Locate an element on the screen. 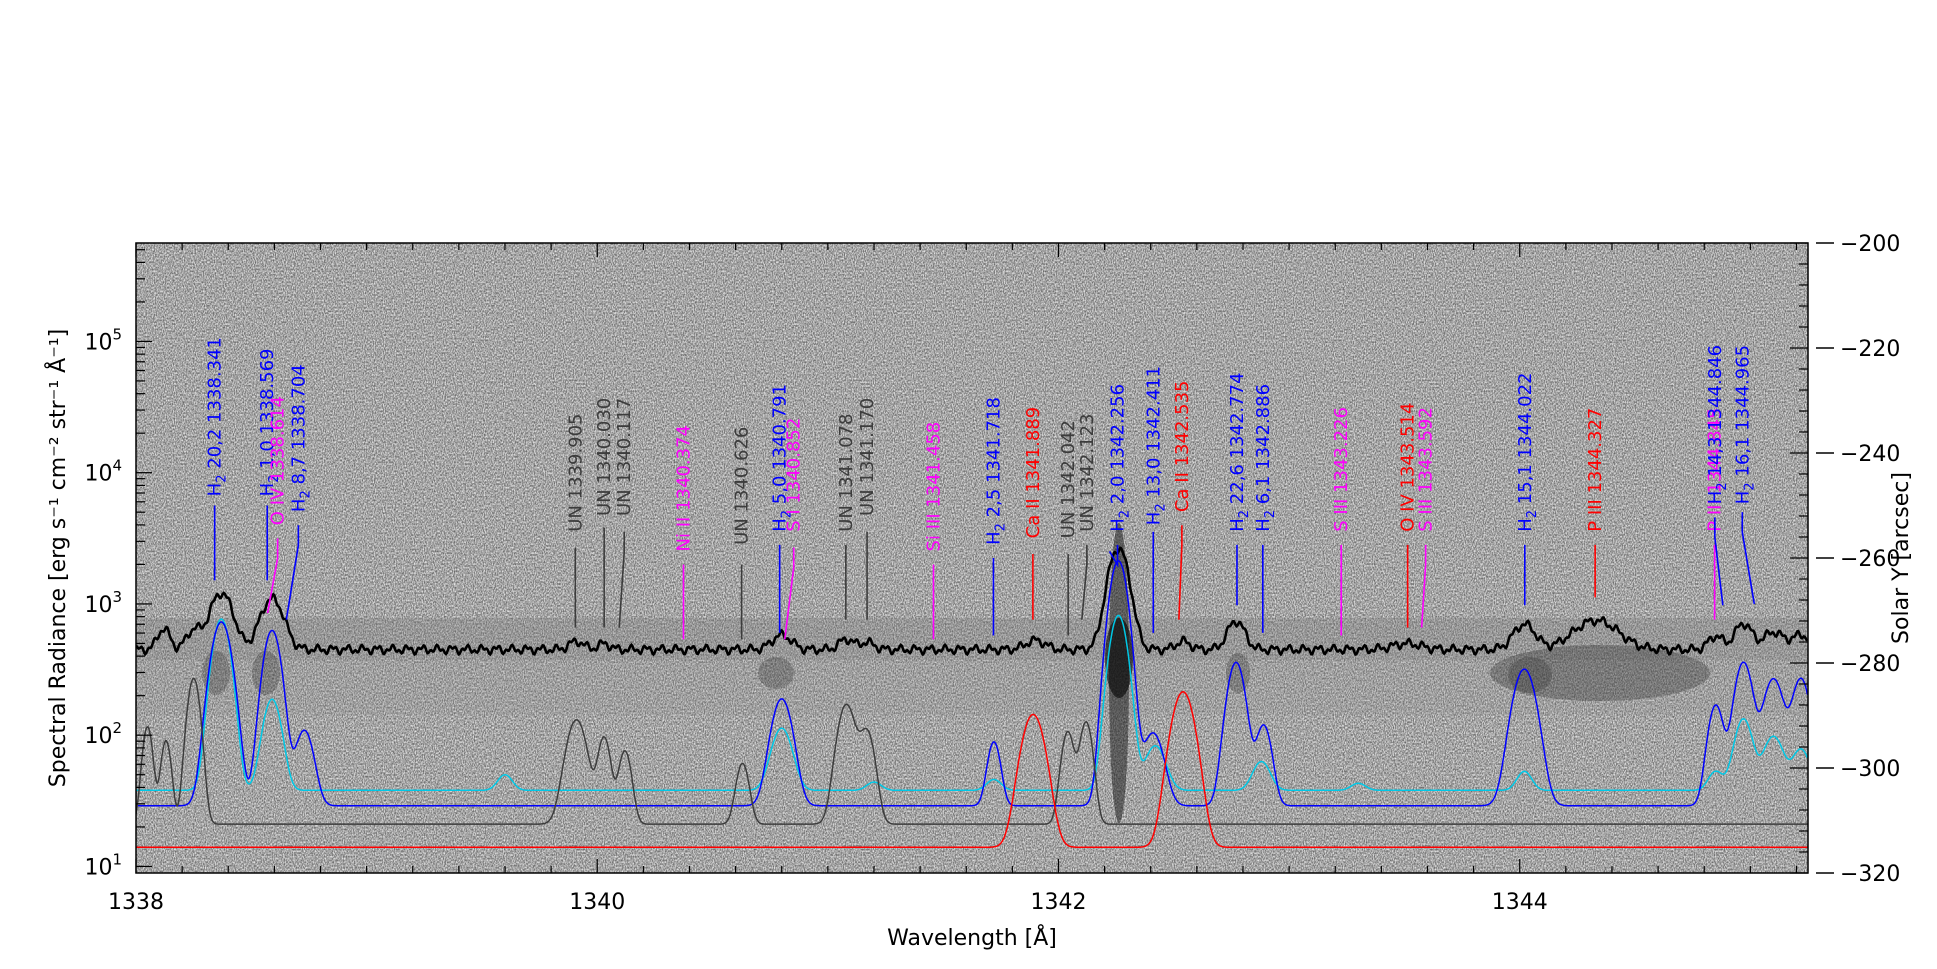 This screenshot has width=1937, height=969. line-label-30: H2 14,3 1344.846 is located at coordinates (1717, 475).